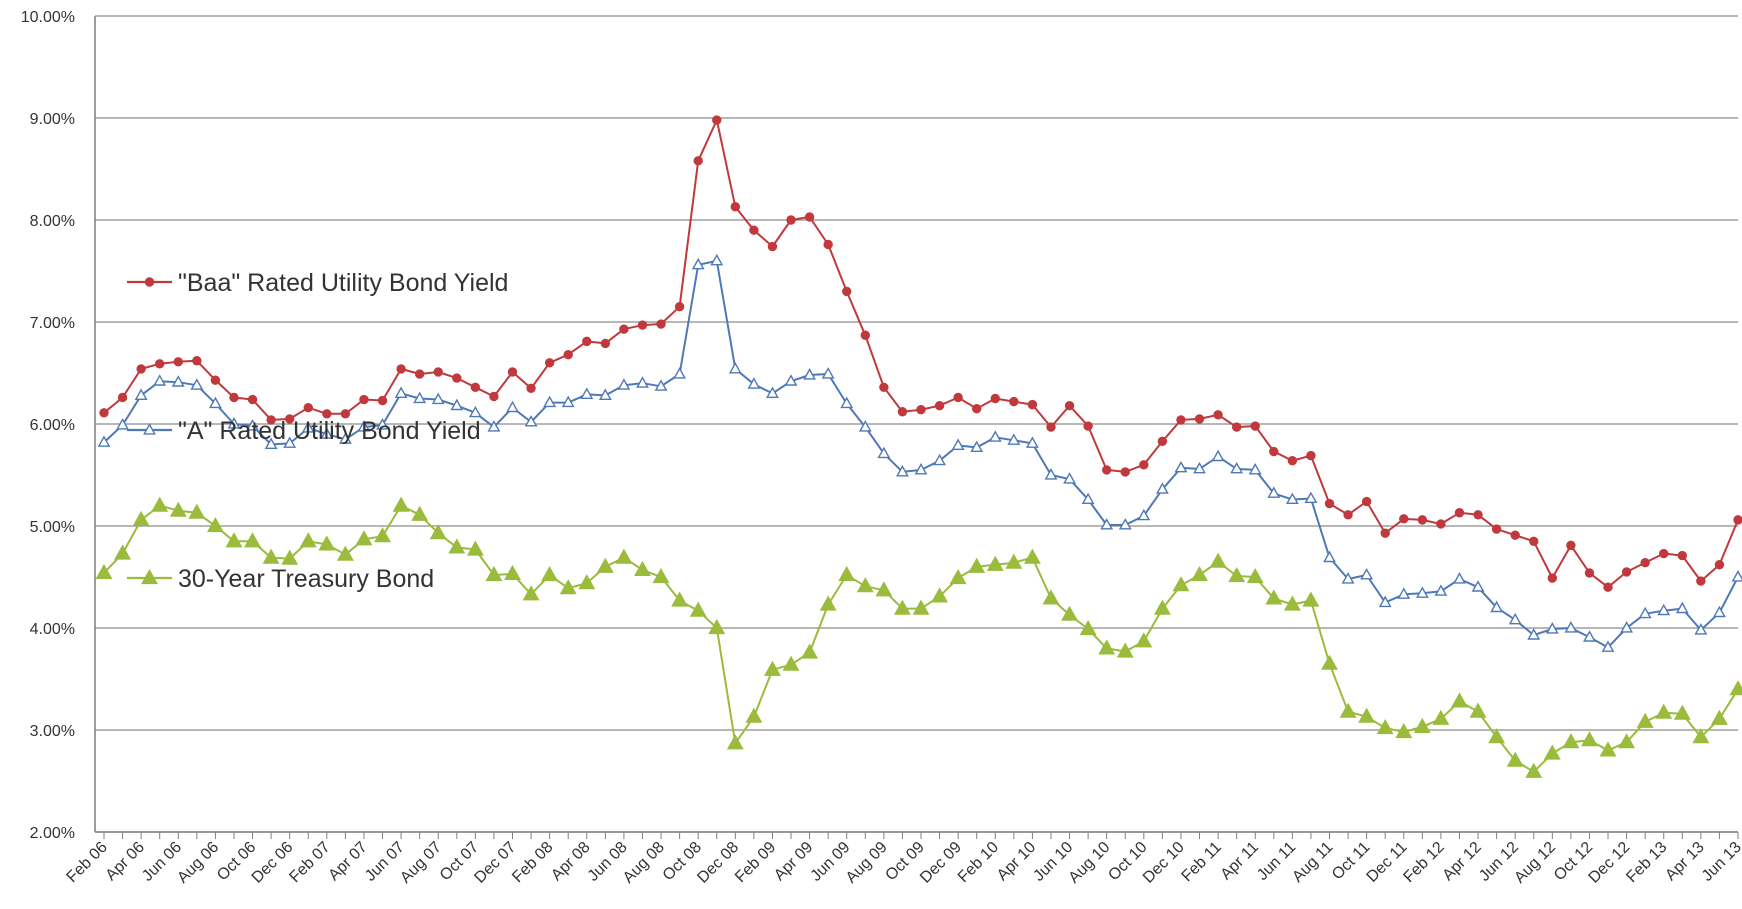  What do you see at coordinates (1240, 861) in the screenshot?
I see `x-tick-label: Apr 11` at bounding box center [1240, 861].